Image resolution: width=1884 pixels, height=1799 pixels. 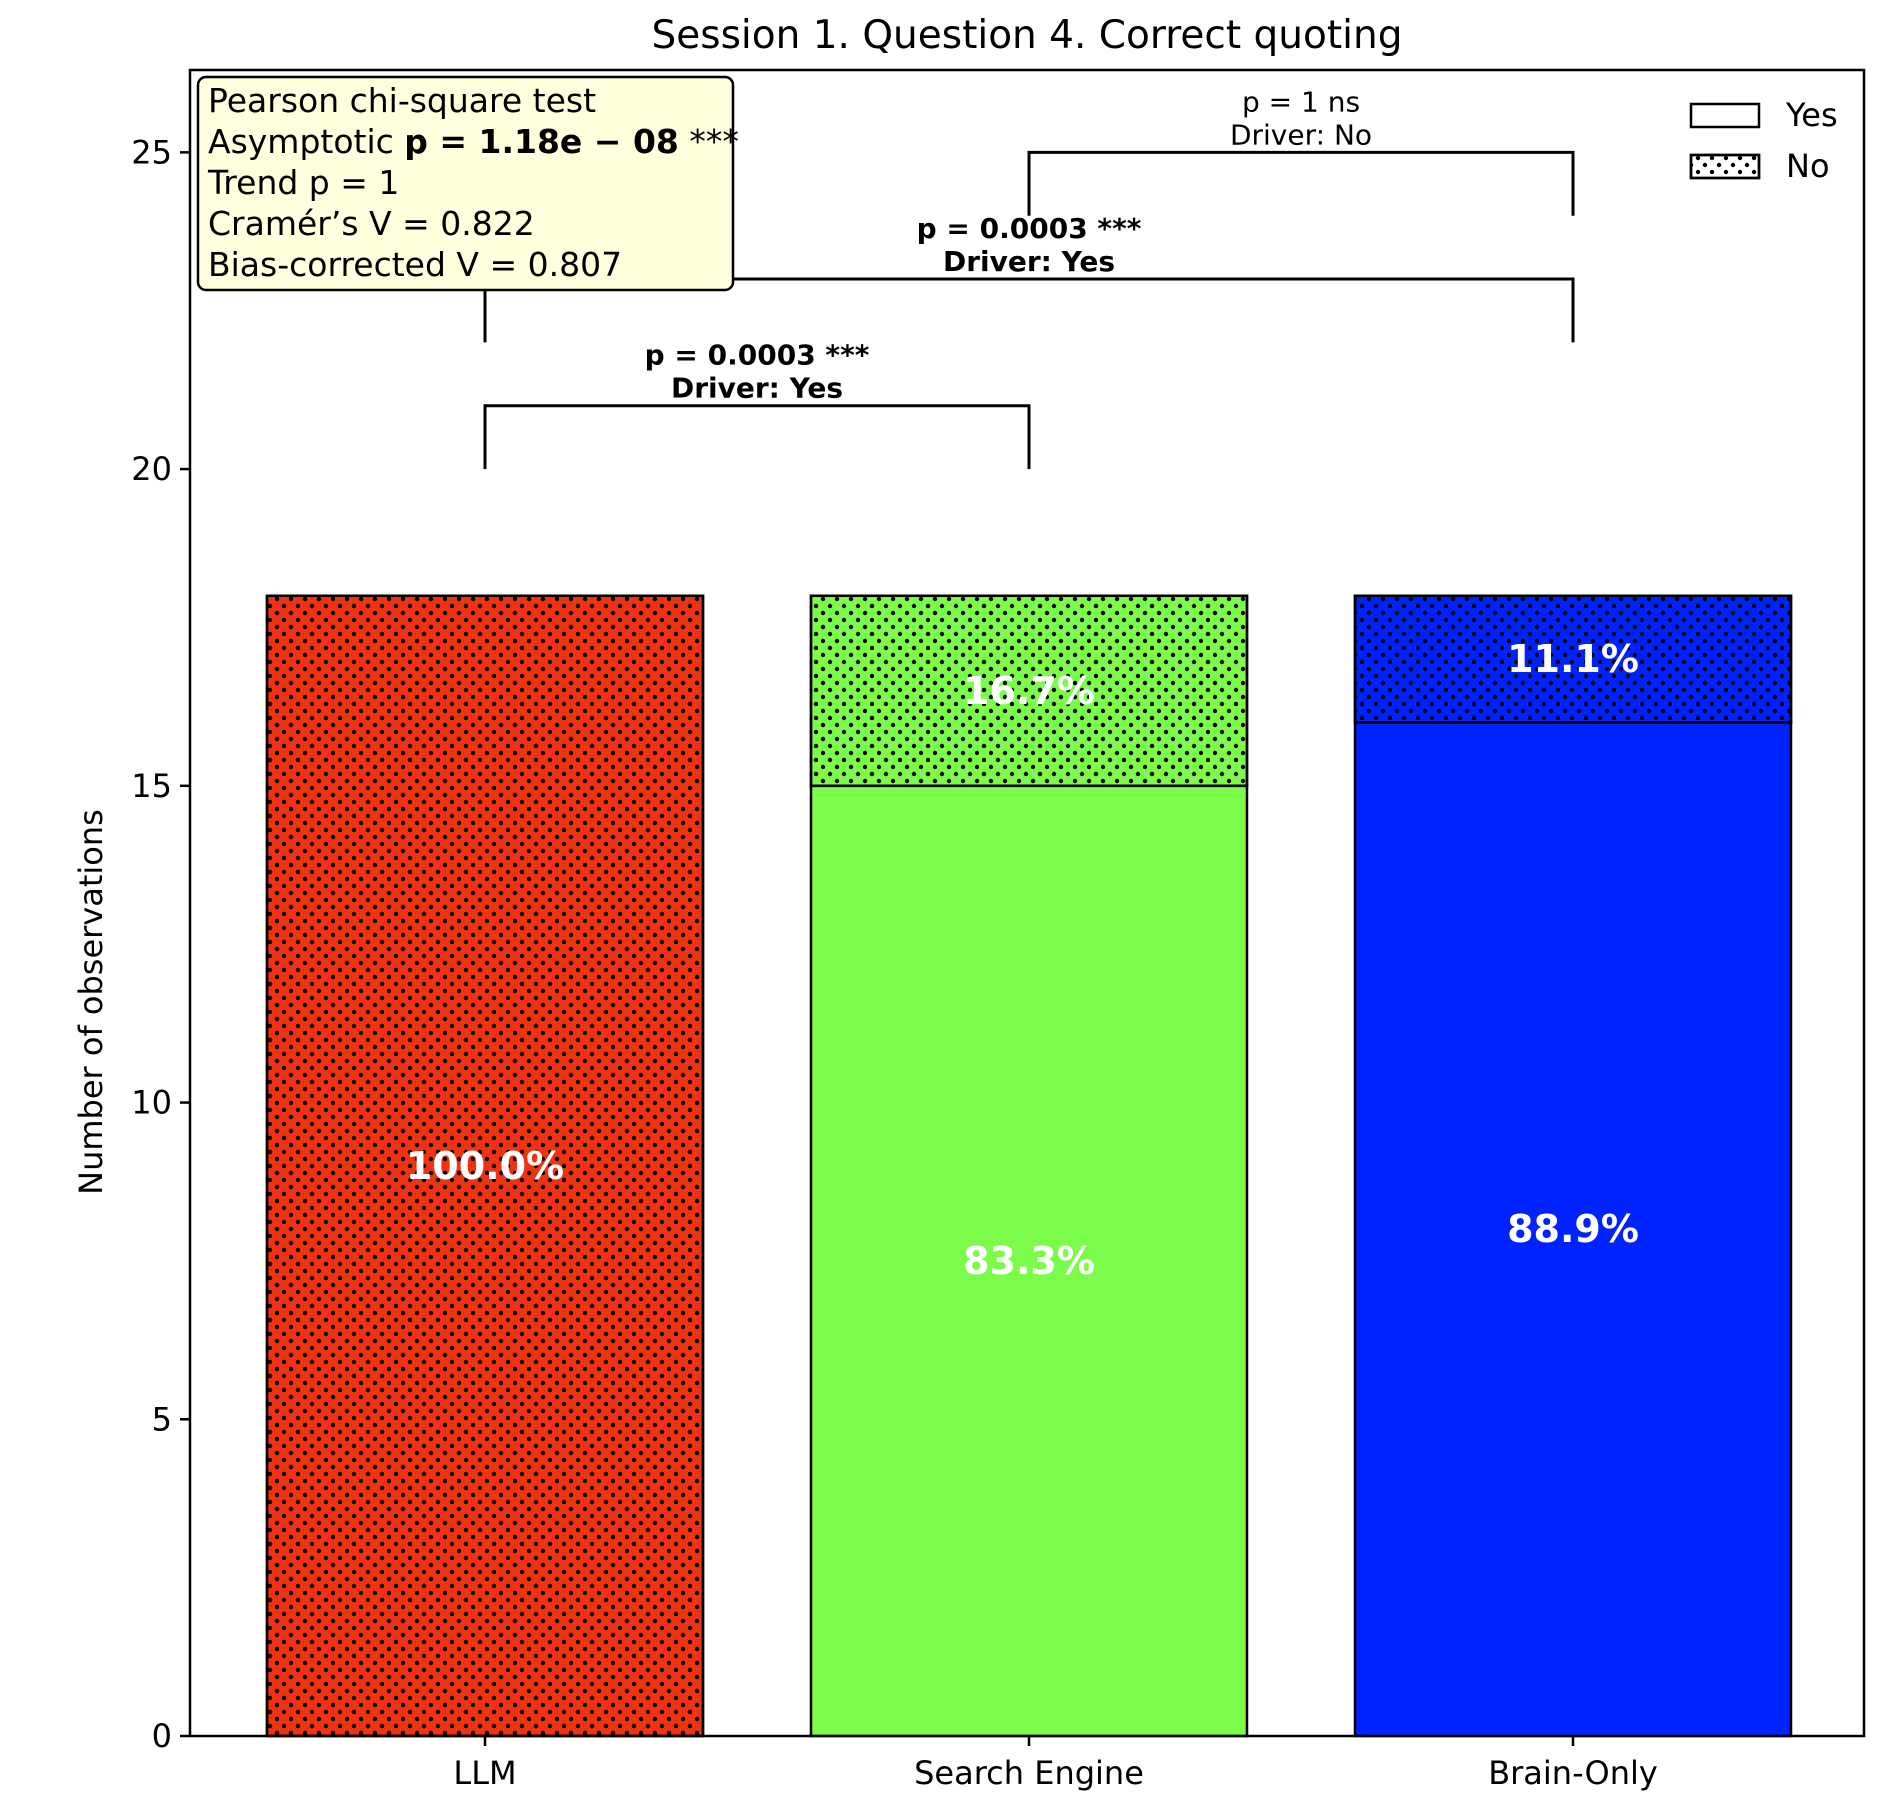 What do you see at coordinates (151, 469) in the screenshot?
I see `y-tick-label-20: 20` at bounding box center [151, 469].